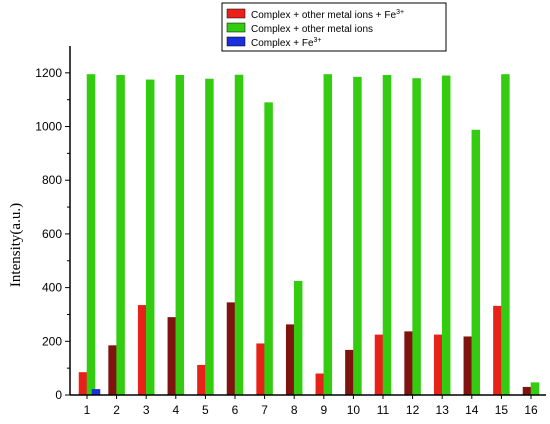 The width and height of the screenshot is (550, 424). What do you see at coordinates (413, 410) in the screenshot?
I see `x-tick-label: 12` at bounding box center [413, 410].